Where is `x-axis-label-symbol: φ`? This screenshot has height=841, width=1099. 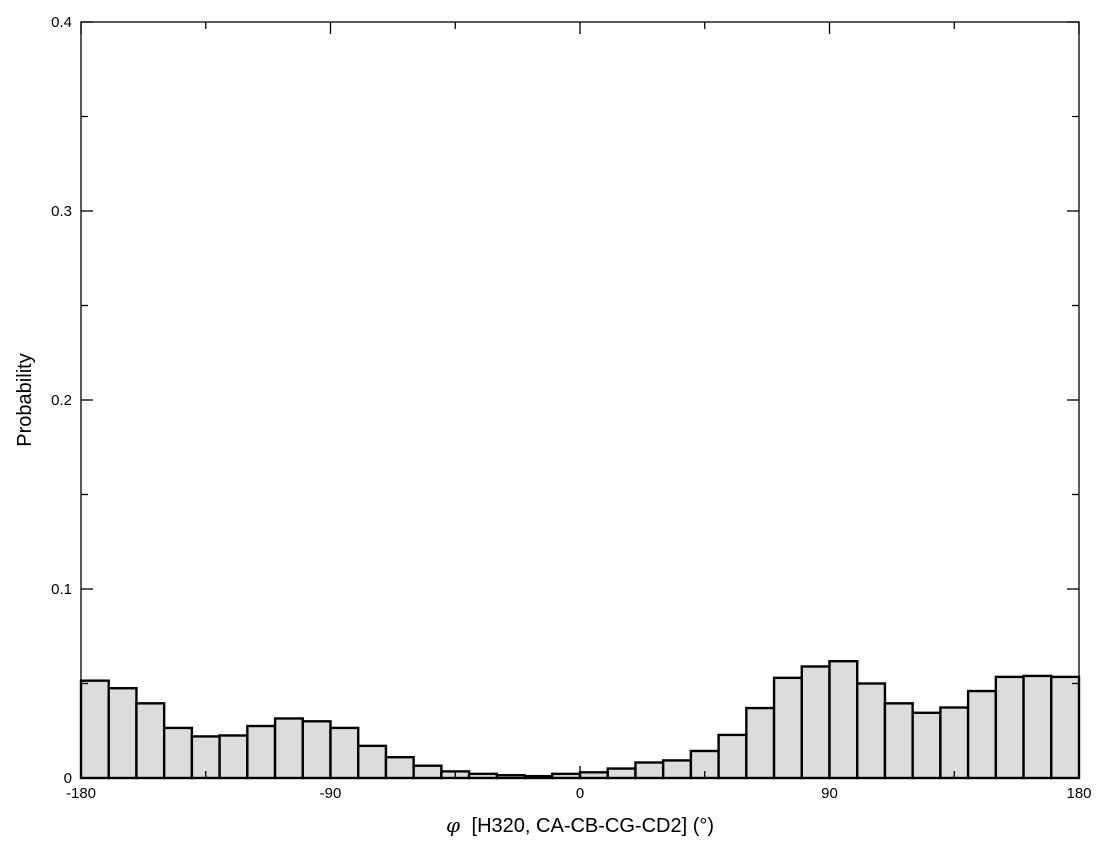
x-axis-label-symbol: φ is located at coordinates (453, 825).